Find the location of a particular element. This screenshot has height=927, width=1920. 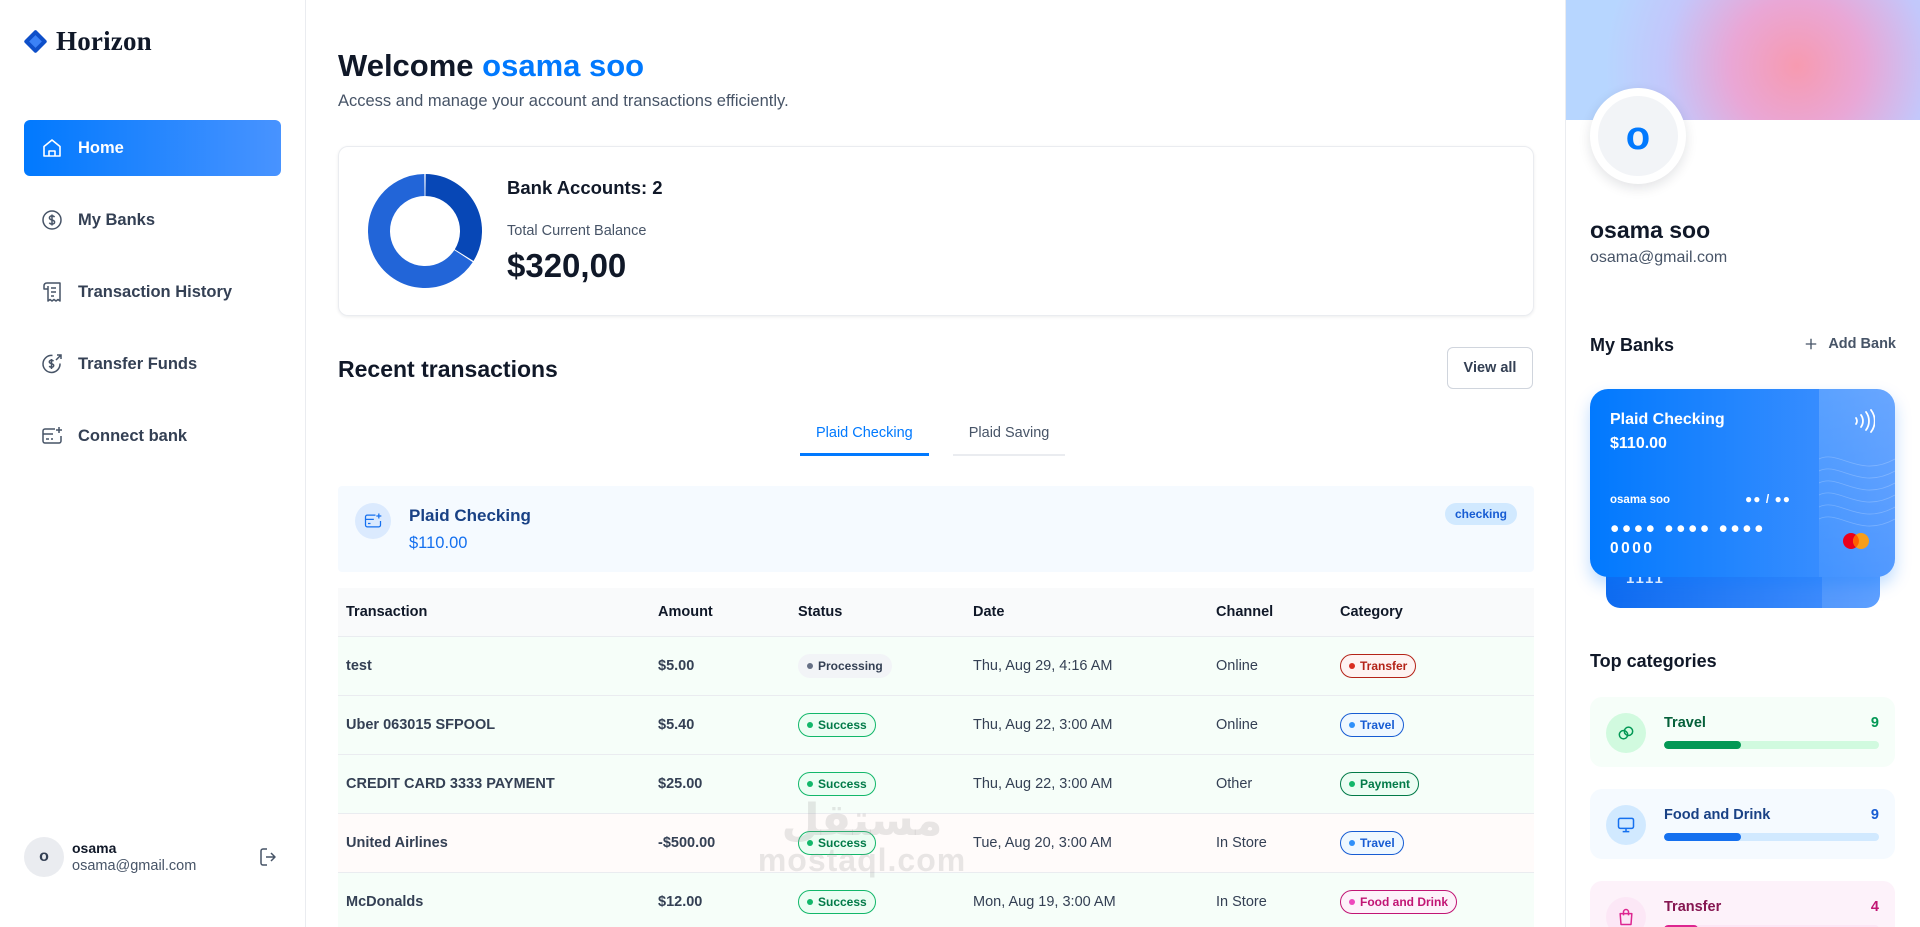

transaction-amount: $5.00 is located at coordinates (720, 666).